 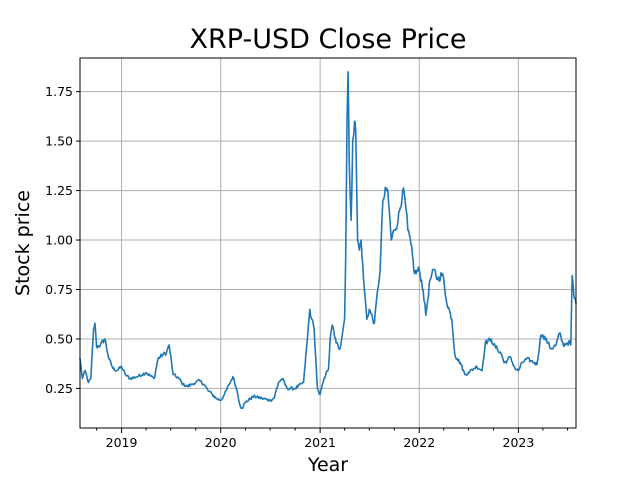 What do you see at coordinates (122, 442) in the screenshot?
I see `x-tick-label: 2019` at bounding box center [122, 442].